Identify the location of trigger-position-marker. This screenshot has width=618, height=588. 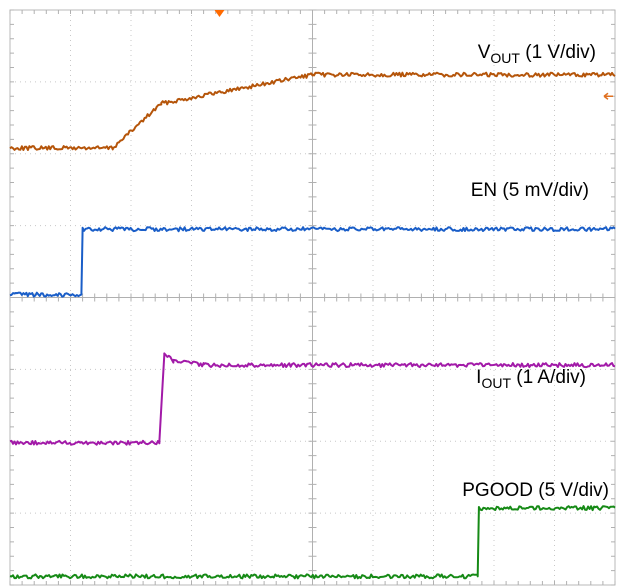
(219, 13).